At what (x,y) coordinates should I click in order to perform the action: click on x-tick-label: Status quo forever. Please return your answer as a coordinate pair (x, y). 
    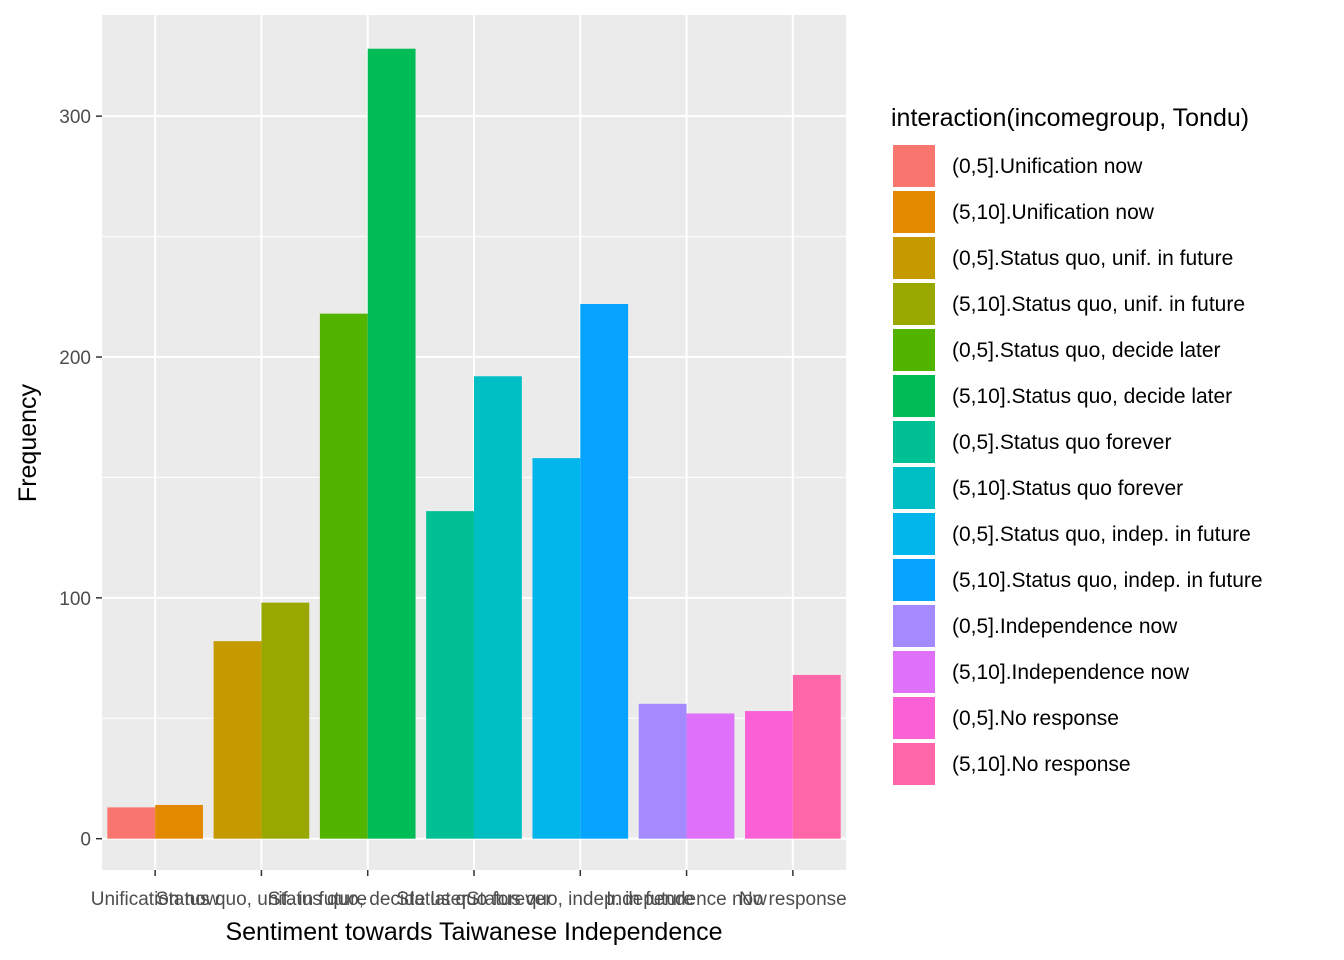
    Looking at the image, I should click on (474, 899).